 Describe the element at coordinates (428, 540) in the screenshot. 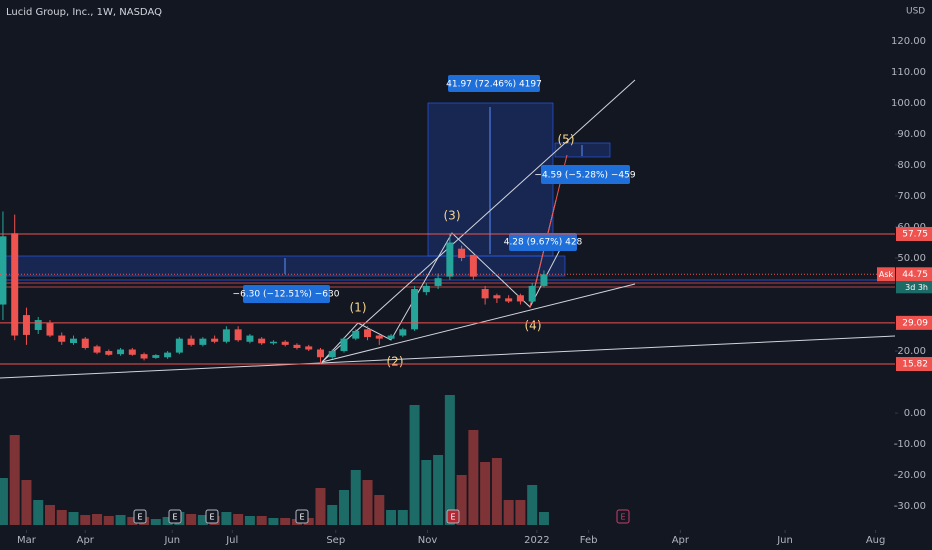

I see `x-tick-label: Nov` at that location.